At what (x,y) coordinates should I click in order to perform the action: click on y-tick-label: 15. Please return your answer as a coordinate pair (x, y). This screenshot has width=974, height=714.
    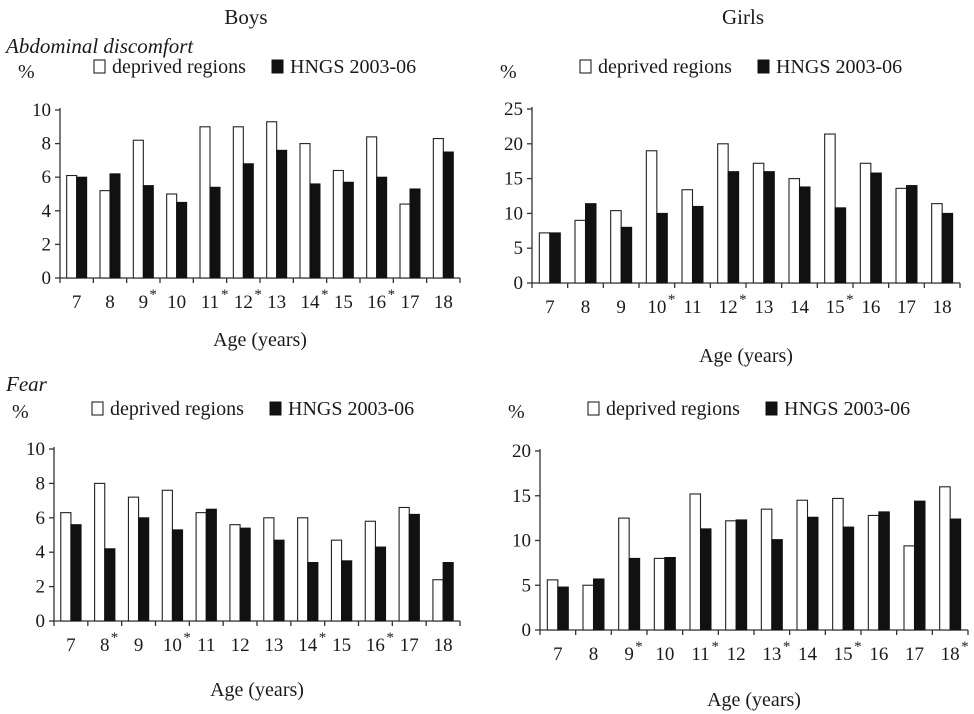
    Looking at the image, I should click on (521, 496).